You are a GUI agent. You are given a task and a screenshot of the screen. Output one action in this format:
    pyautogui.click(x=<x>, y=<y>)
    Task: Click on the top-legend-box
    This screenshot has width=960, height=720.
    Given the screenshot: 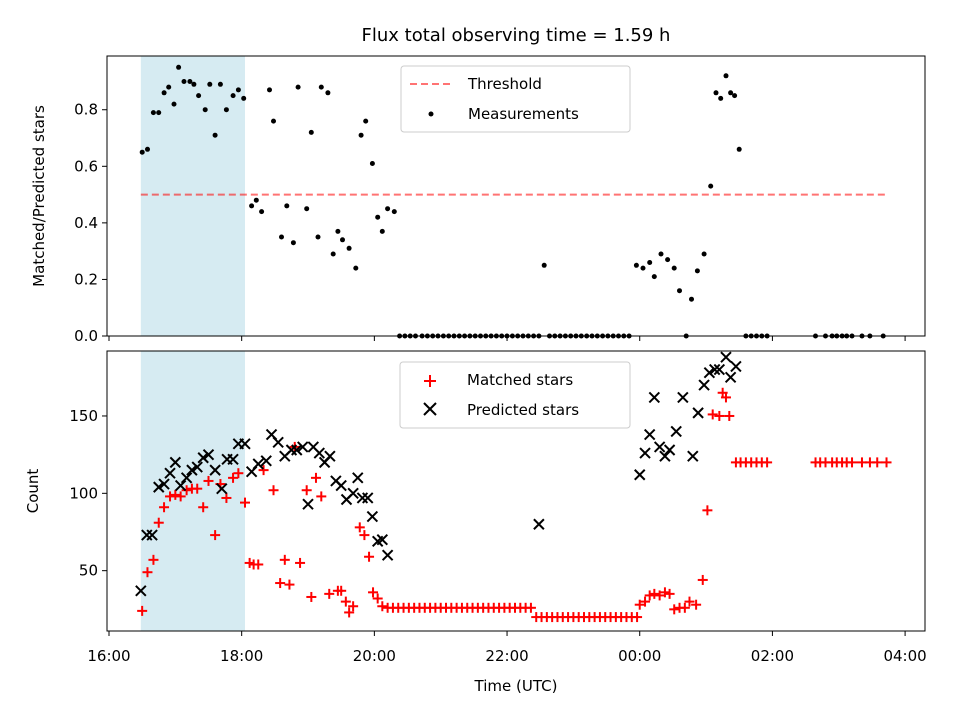 What is the action you would take?
    pyautogui.click(x=515, y=99)
    